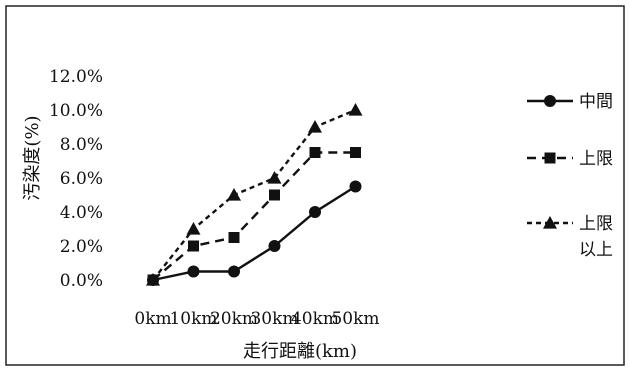  I want to click on y-tick-label: 8.0%, so click(81, 145).